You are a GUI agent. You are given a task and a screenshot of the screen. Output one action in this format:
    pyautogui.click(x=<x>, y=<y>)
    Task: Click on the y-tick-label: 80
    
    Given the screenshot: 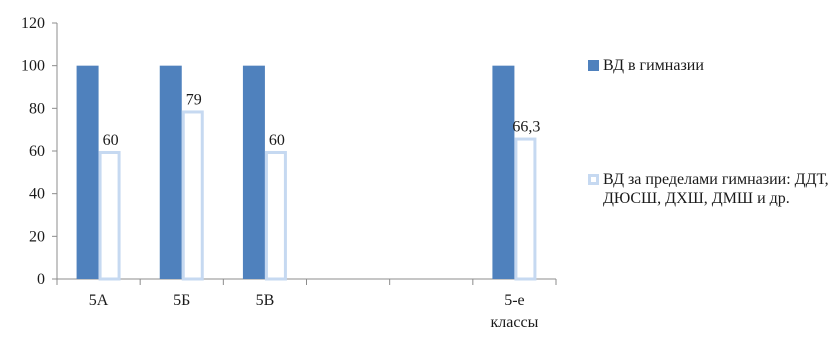 What is the action you would take?
    pyautogui.click(x=37, y=108)
    